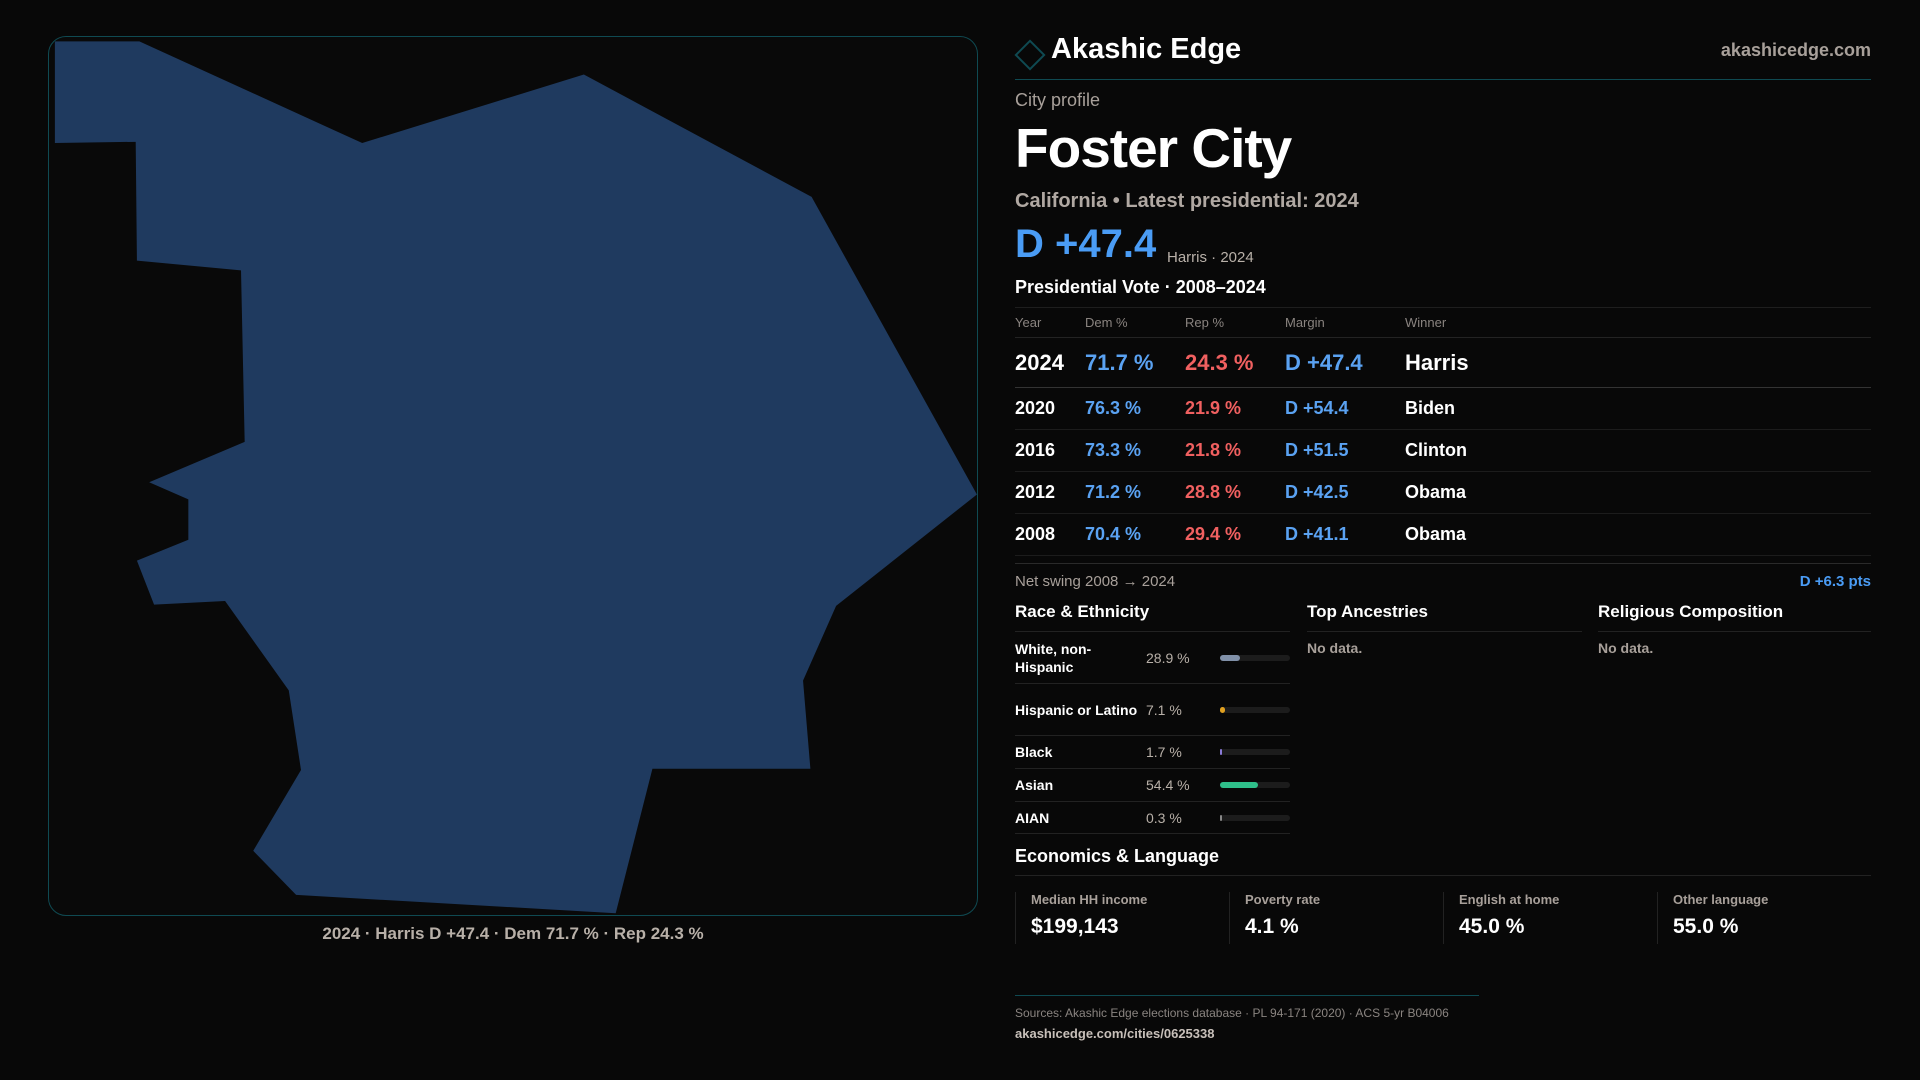  Describe the element at coordinates (1638, 450) in the screenshot. I see `cell-winner: Clinton` at that location.